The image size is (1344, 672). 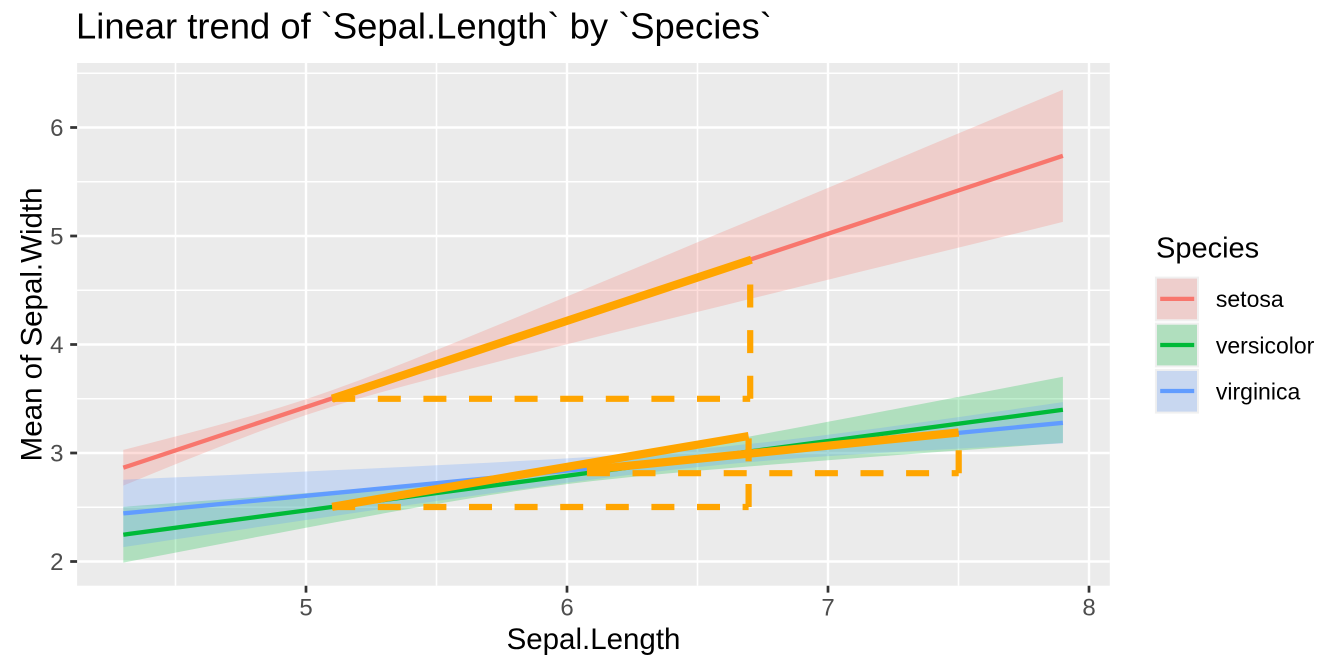 I want to click on svg-text: Sepal.Length, so click(x=594, y=639).